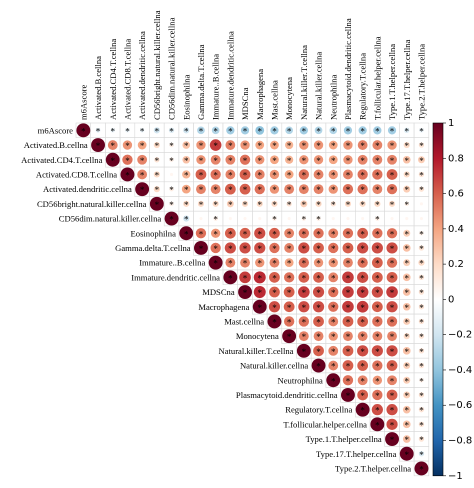 The height and width of the screenshot is (488, 474). What do you see at coordinates (356, 454) in the screenshot?
I see `row-label: Type.17.T.helper.cellna` at bounding box center [356, 454].